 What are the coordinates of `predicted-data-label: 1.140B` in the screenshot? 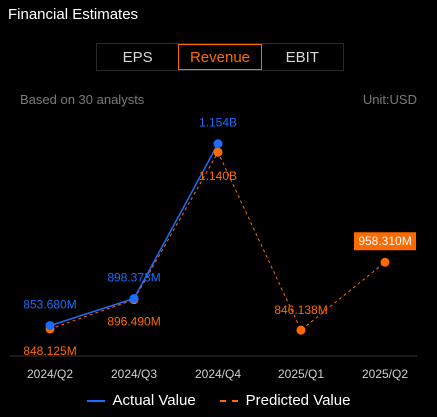 It's located at (218, 176).